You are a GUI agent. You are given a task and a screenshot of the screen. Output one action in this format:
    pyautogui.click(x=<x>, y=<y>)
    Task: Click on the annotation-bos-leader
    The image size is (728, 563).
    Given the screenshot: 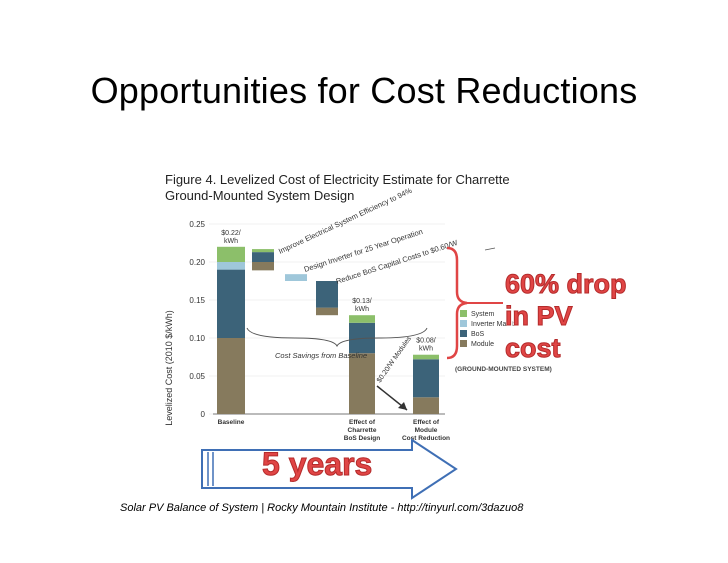 What is the action you would take?
    pyautogui.click(x=490, y=249)
    